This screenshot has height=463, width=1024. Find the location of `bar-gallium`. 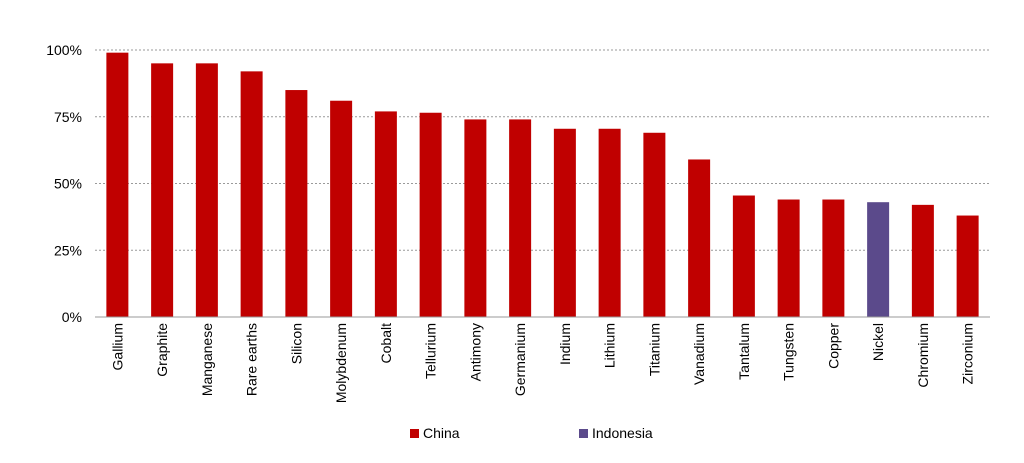

bar-gallium is located at coordinates (117, 185).